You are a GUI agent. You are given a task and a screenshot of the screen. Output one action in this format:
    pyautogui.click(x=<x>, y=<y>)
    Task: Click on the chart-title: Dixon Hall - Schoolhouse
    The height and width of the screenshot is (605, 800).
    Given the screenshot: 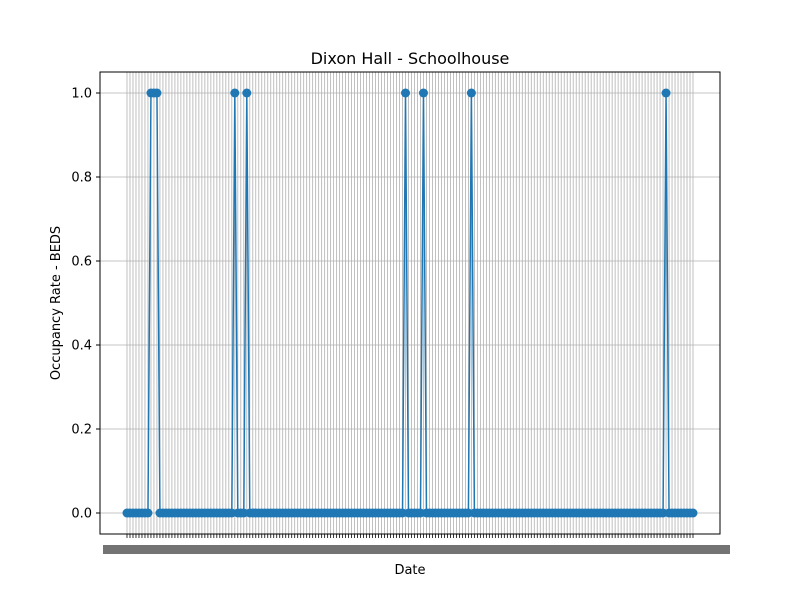 What is the action you would take?
    pyautogui.click(x=410, y=58)
    